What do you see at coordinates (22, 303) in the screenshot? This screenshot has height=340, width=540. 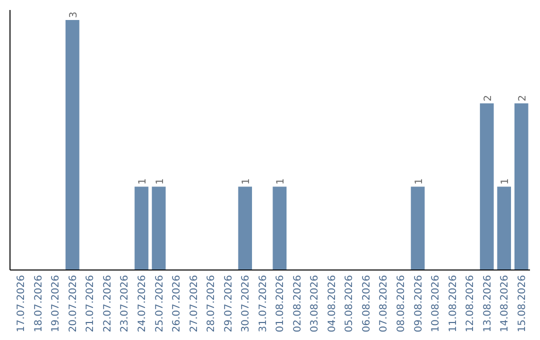 I see `x-tick-label: 17.07.2026` at bounding box center [22, 303].